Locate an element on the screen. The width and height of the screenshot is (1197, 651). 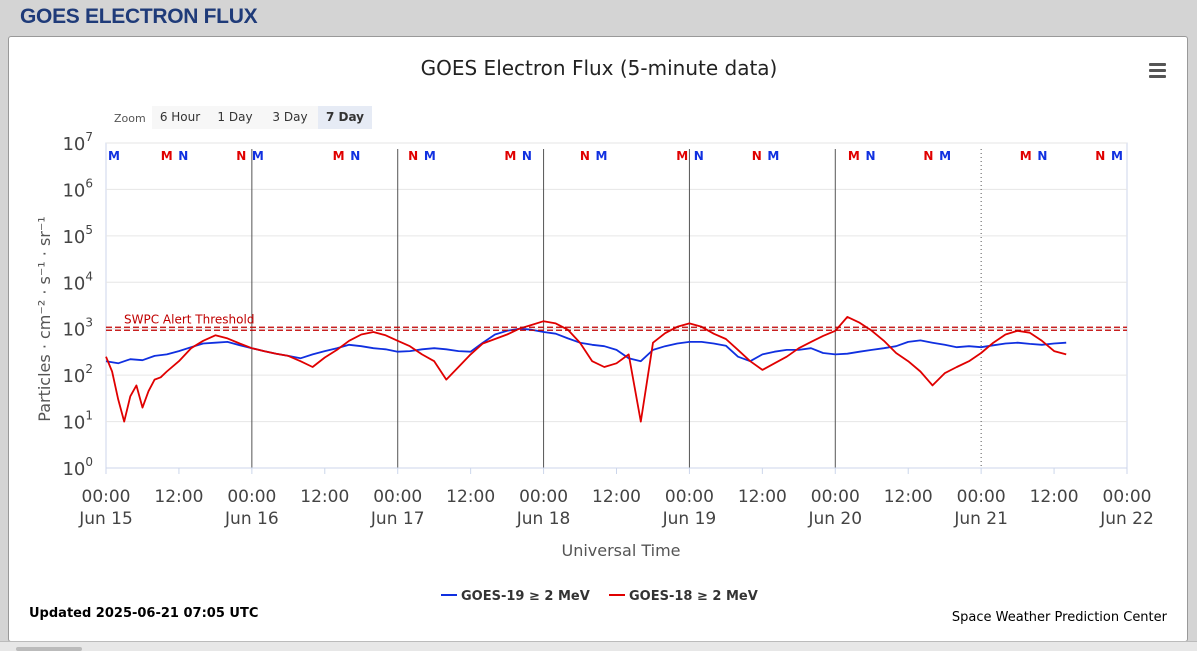
zoom-button-1-day: 1 Day is located at coordinates (234, 117).